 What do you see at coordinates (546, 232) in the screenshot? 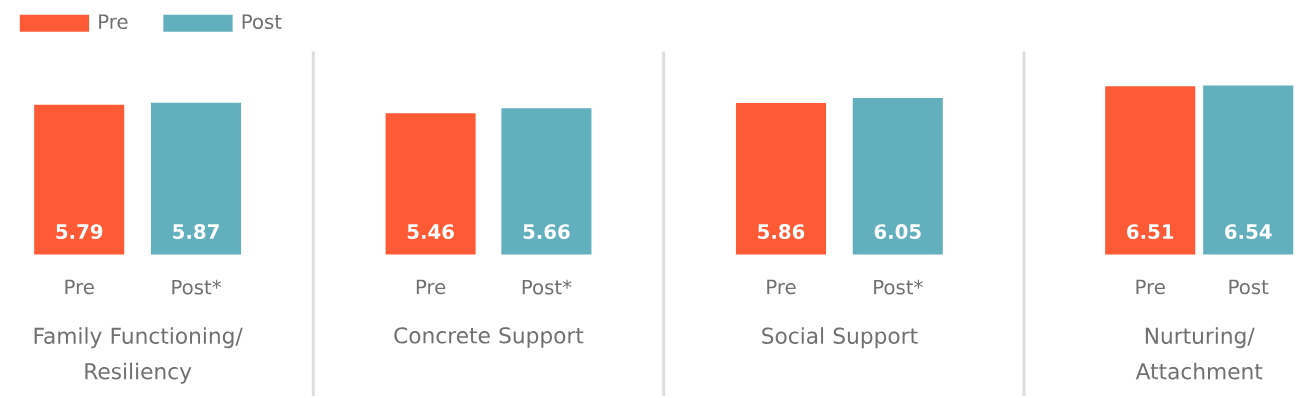
I see `data-label: 5.66` at bounding box center [546, 232].